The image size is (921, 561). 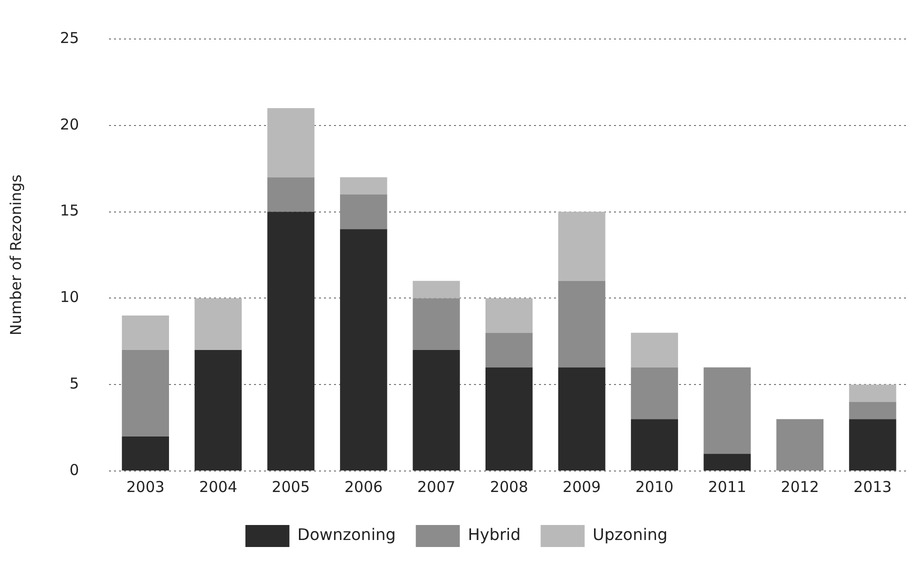 I want to click on x-tick-label: 2005, so click(x=291, y=487).